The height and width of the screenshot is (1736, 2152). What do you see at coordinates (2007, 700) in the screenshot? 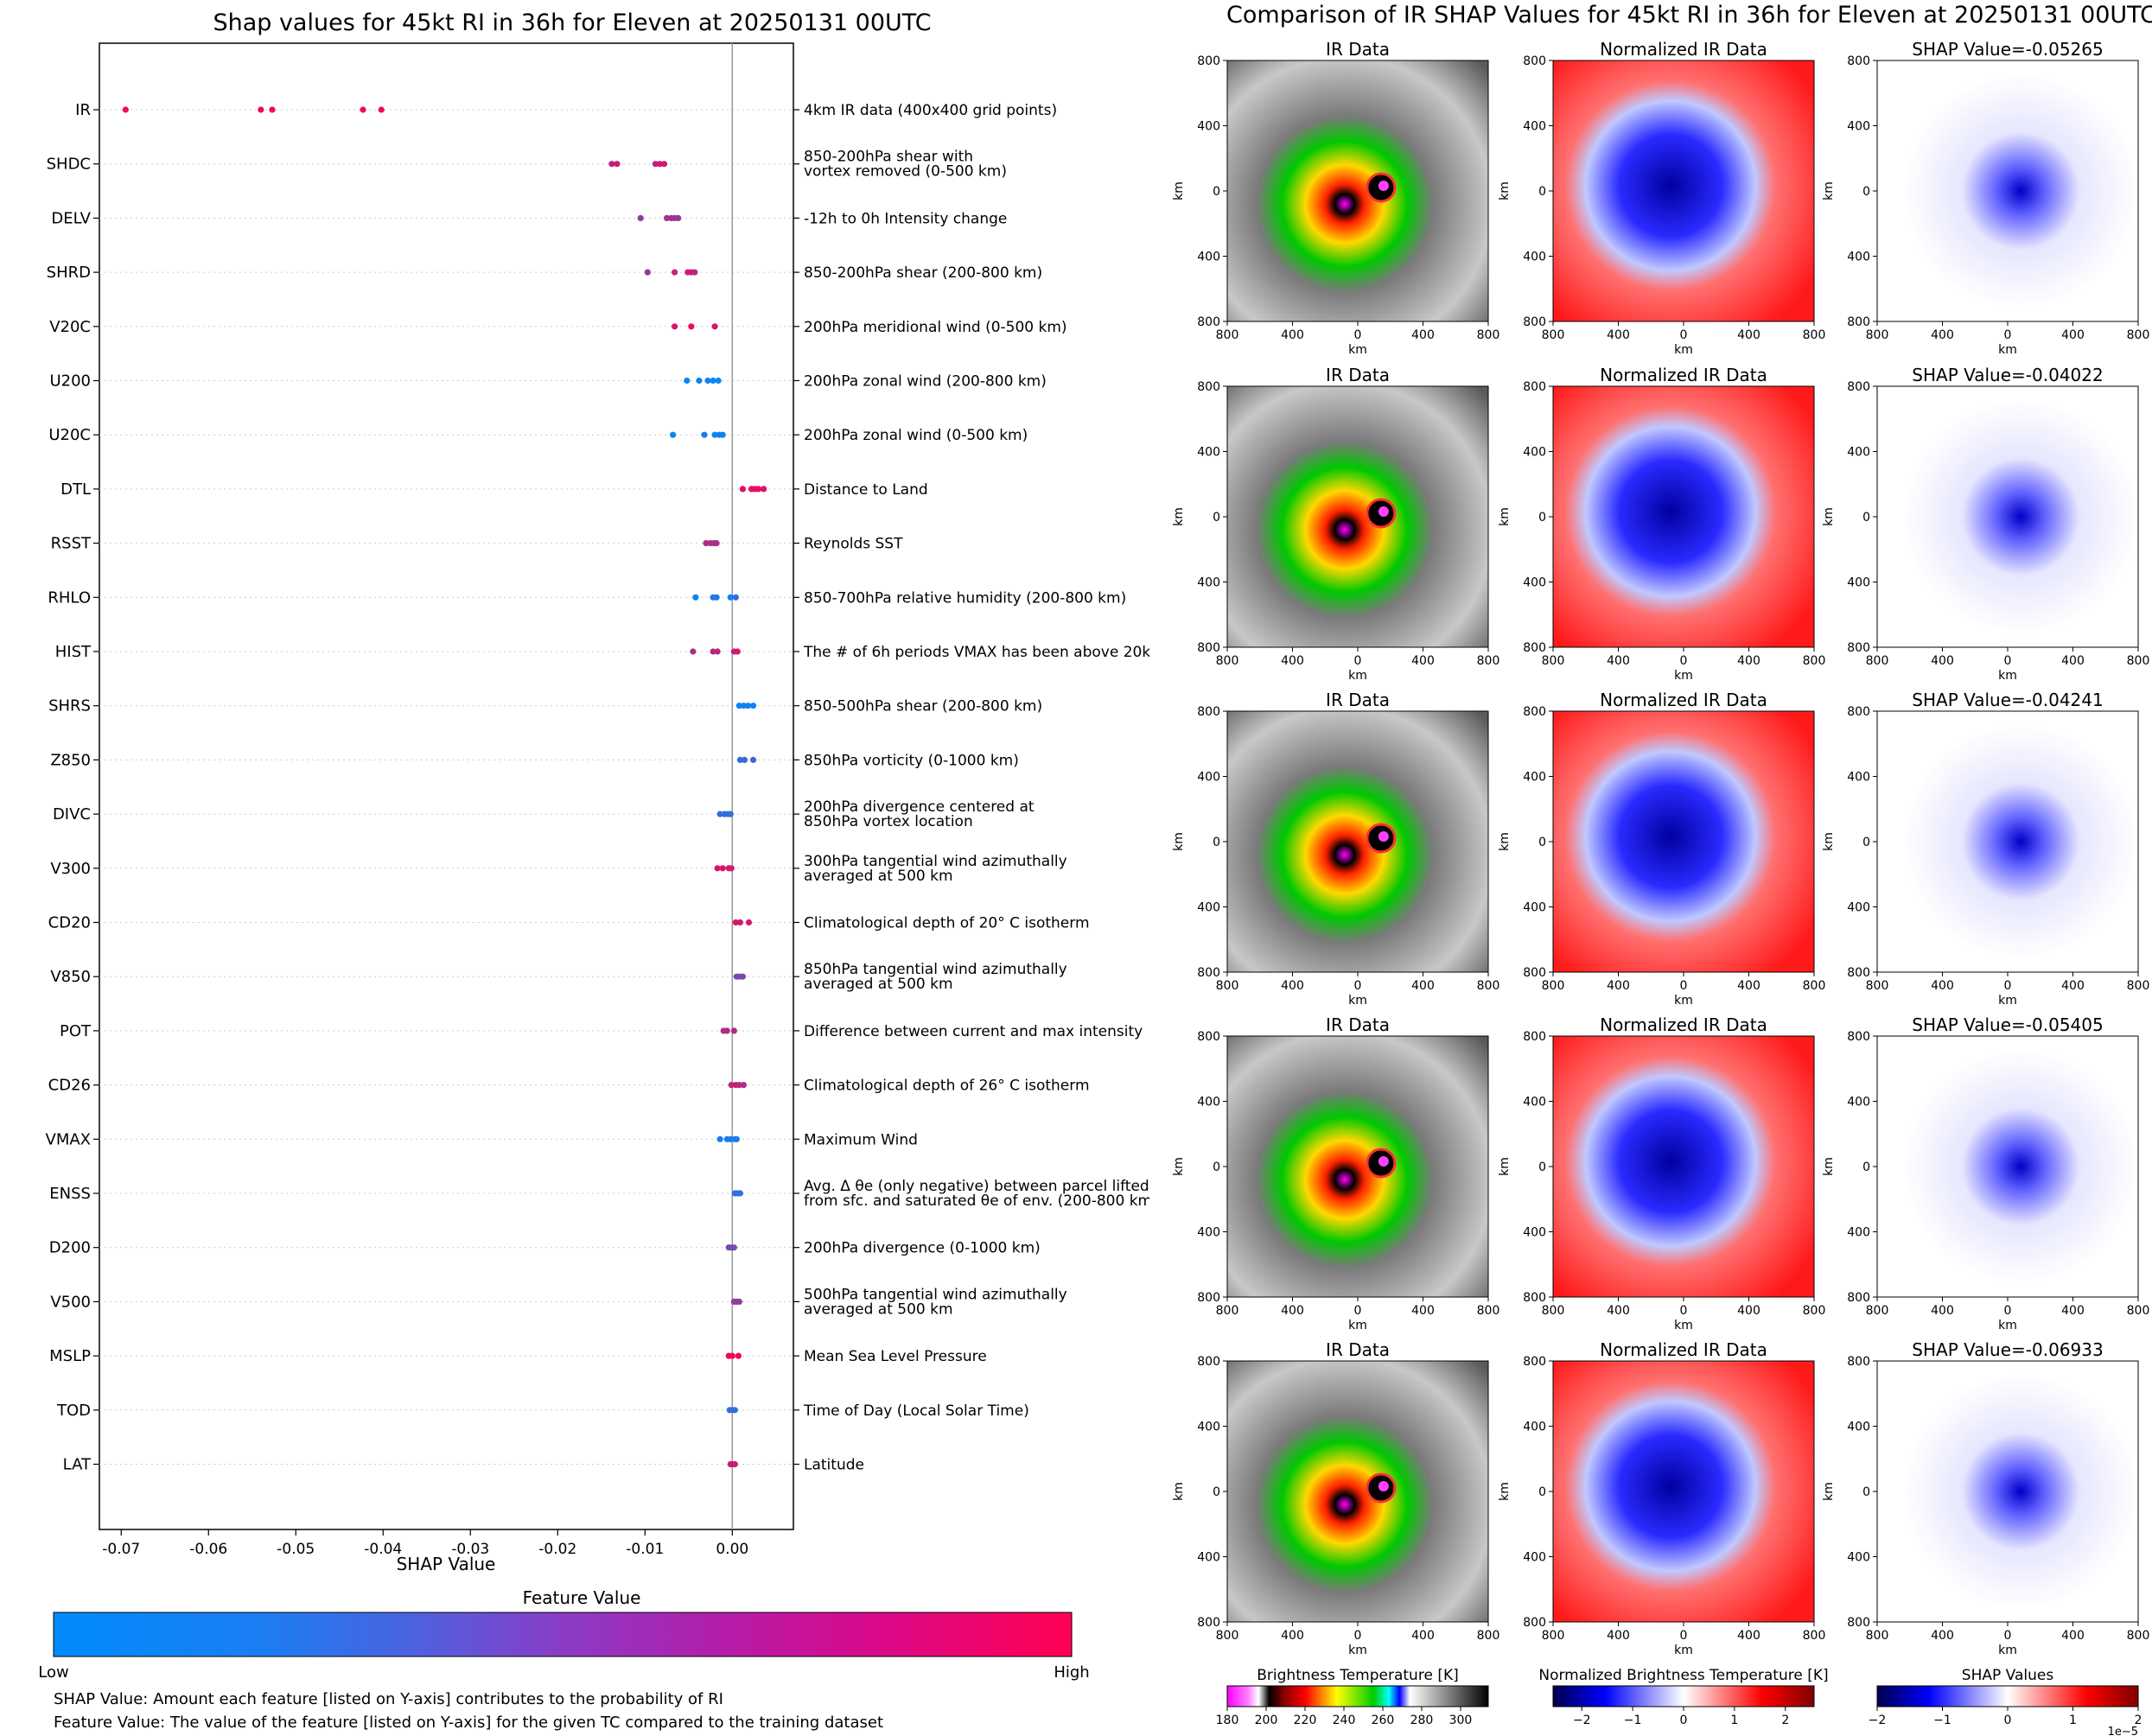
I see `panel-title: SHAP Value=-0.04241` at bounding box center [2007, 700].